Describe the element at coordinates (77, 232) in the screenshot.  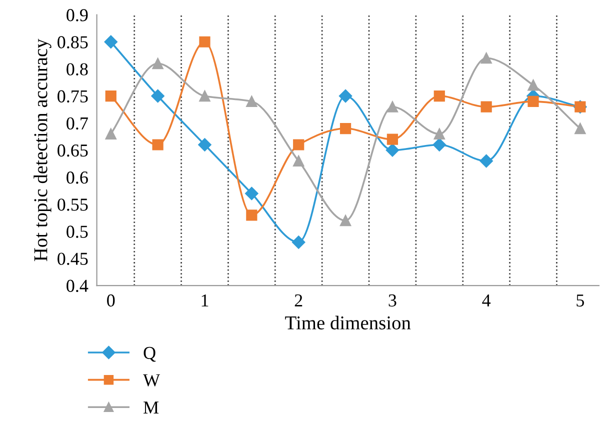
I see `y-tick-label: 0.5` at that location.